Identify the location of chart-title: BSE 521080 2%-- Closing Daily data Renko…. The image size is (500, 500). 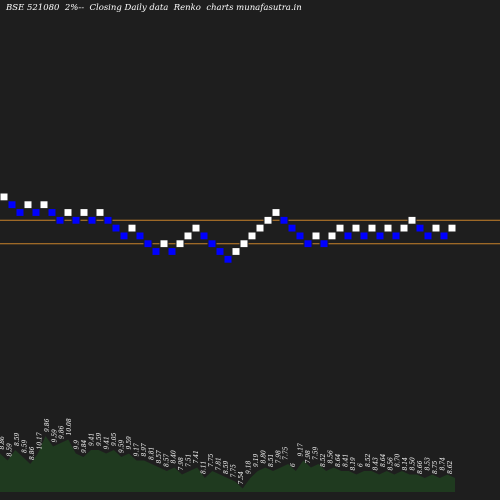
(154, 8).